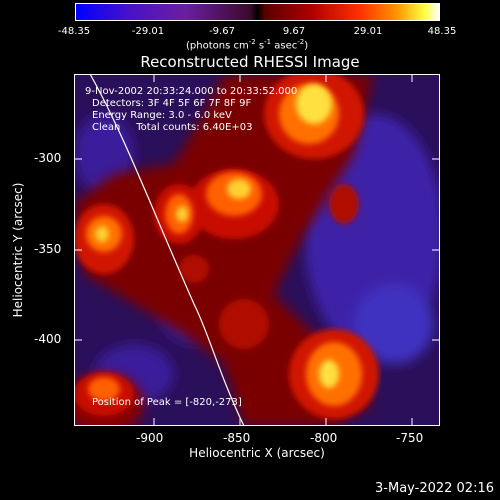  I want to click on units-text: asec, so click(284, 46).